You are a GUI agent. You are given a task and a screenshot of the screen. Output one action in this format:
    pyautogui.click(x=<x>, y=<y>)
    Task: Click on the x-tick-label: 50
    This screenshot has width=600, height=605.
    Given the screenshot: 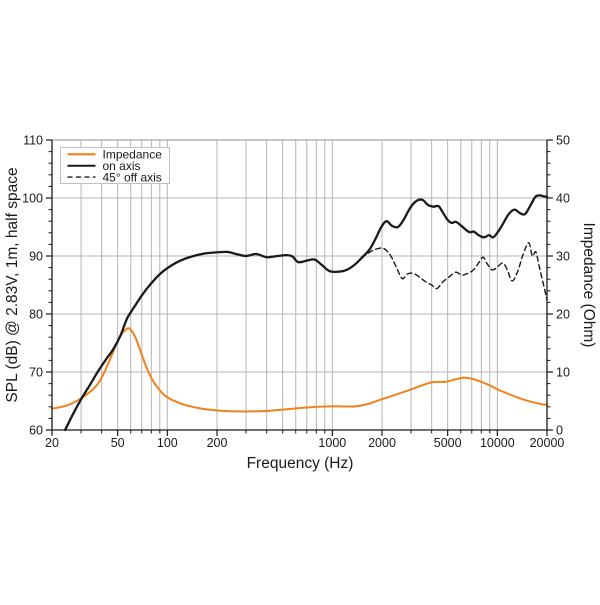 What is the action you would take?
    pyautogui.click(x=118, y=443)
    